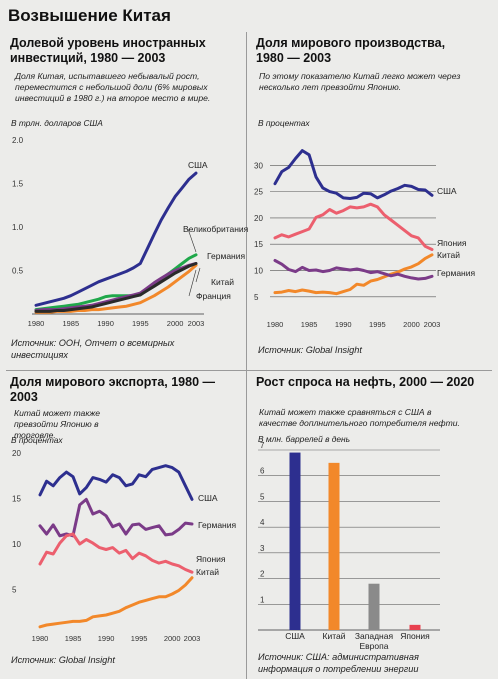  What do you see at coordinates (14, 590) in the screenshot?
I see `exports-y-tick-label: 5` at bounding box center [14, 590].